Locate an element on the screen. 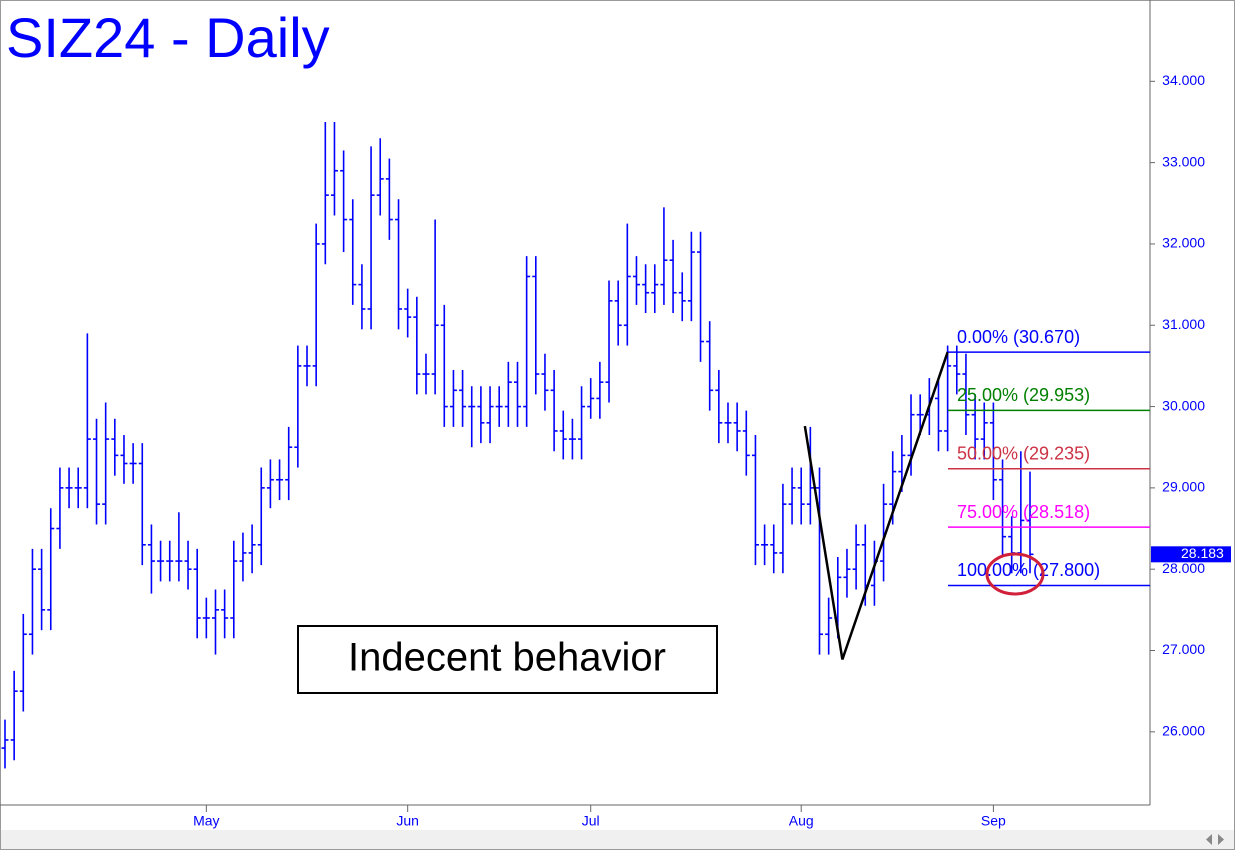 This screenshot has height=850, width=1235. x-tick-label: Sep is located at coordinates (993, 821).